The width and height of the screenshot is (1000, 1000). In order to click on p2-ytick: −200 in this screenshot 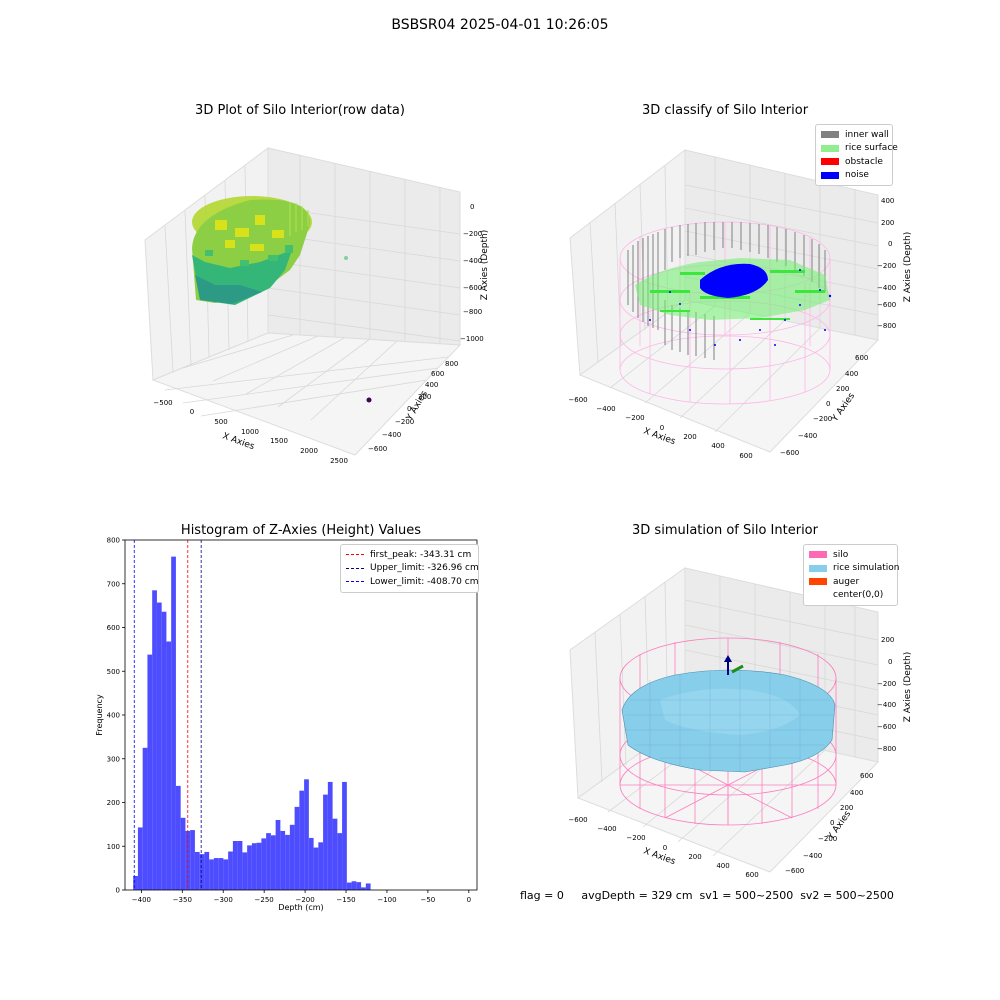, I will do `click(822, 419)`.